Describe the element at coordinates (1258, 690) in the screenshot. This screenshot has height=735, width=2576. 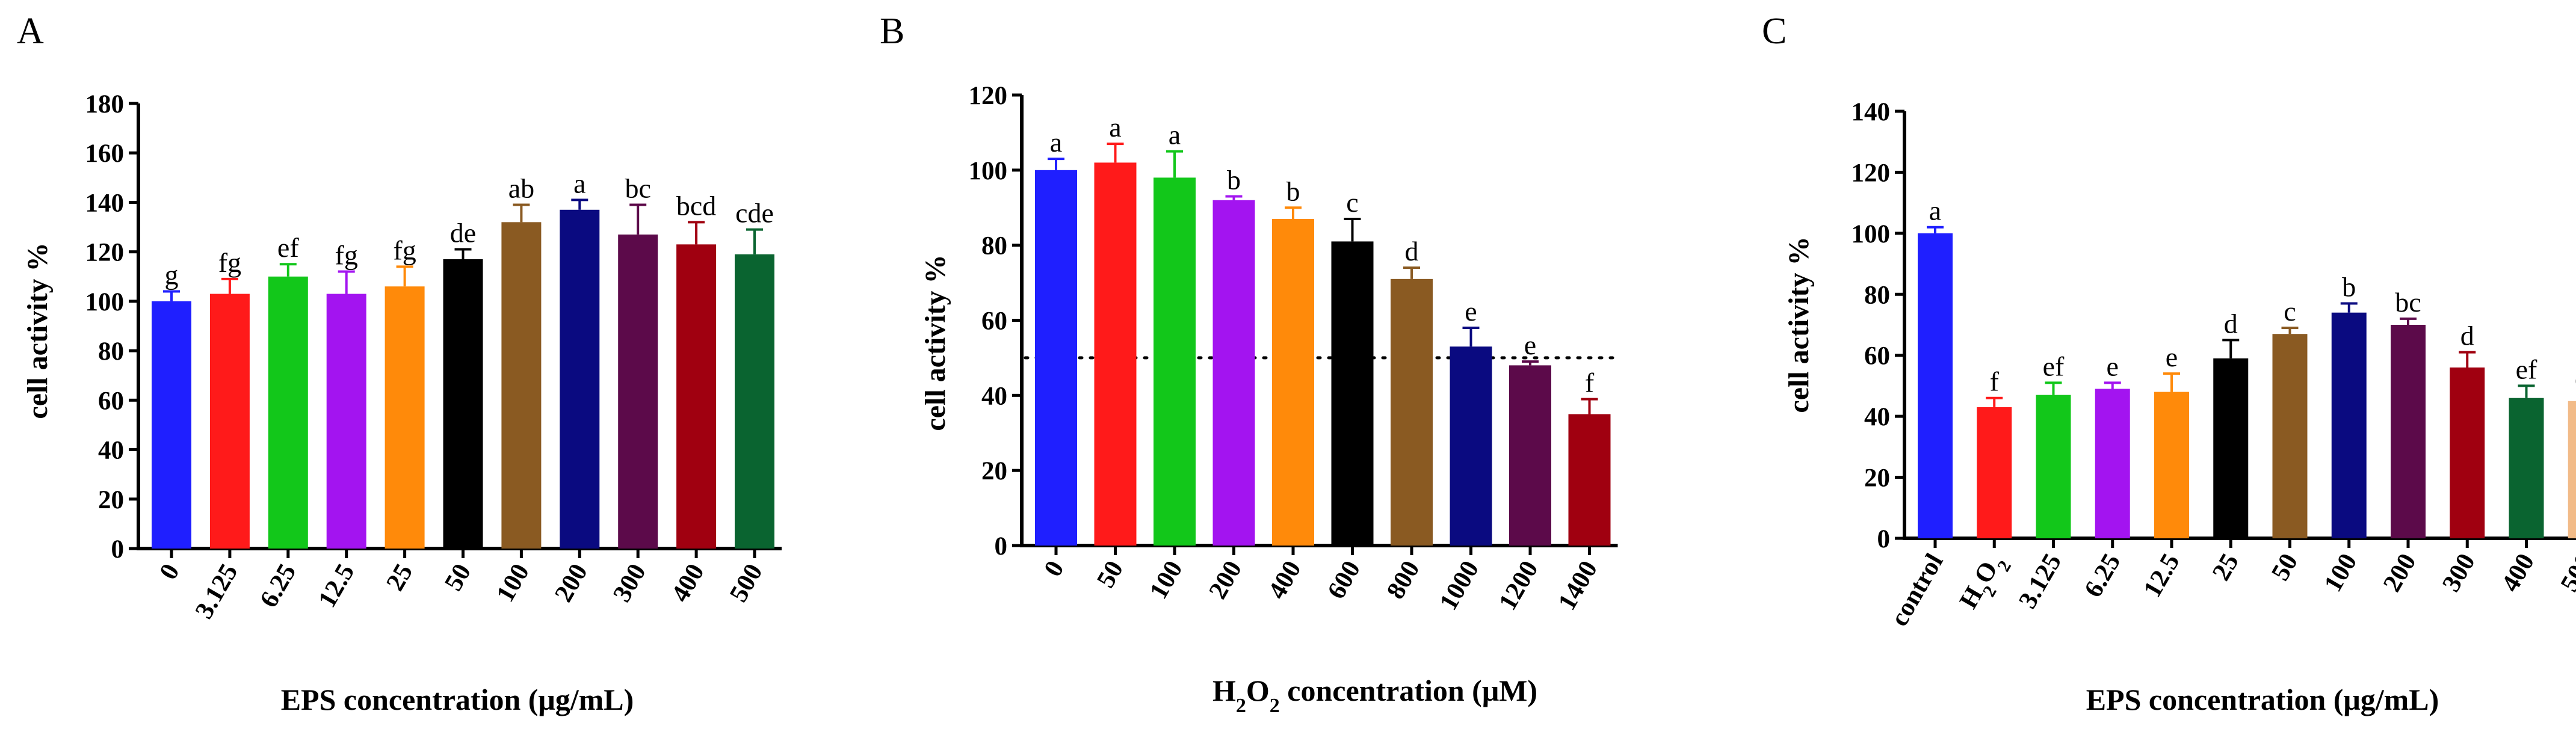
I see `x-title-o: O` at that location.